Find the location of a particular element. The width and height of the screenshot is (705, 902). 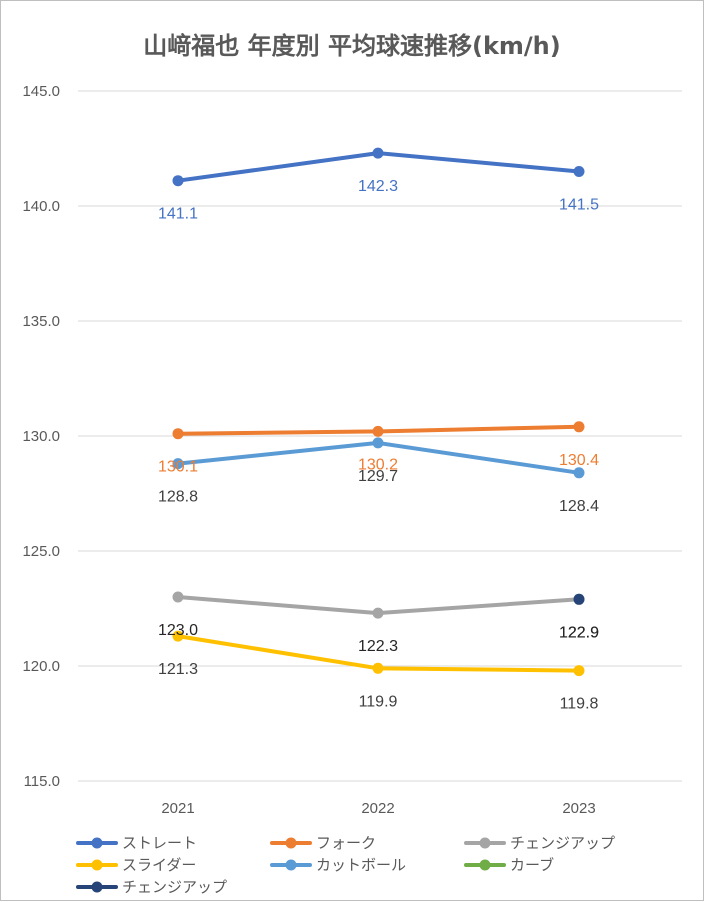

legend-label: フォーク is located at coordinates (346, 843).